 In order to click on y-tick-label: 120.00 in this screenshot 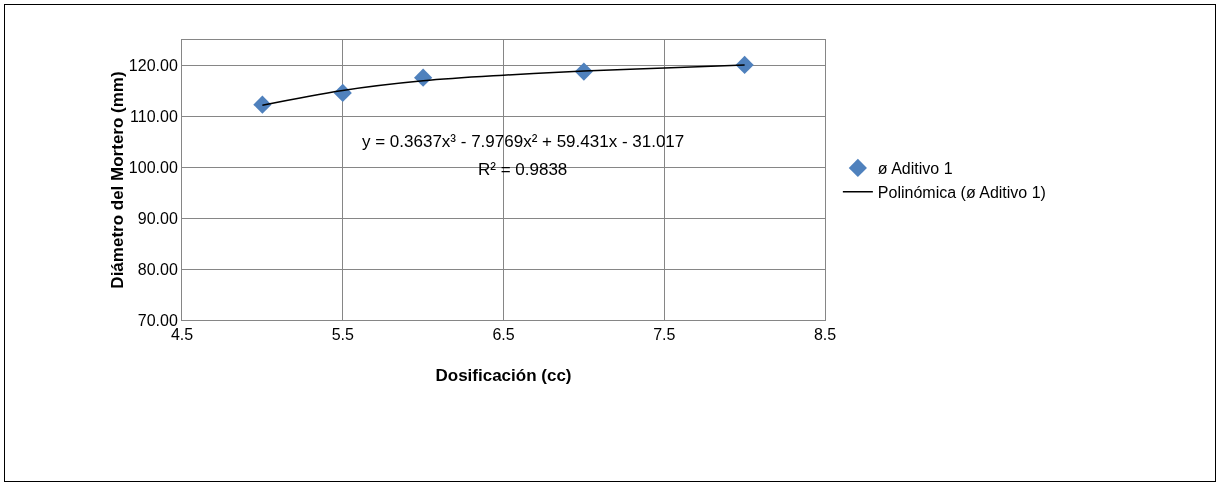, I will do `click(153, 66)`.